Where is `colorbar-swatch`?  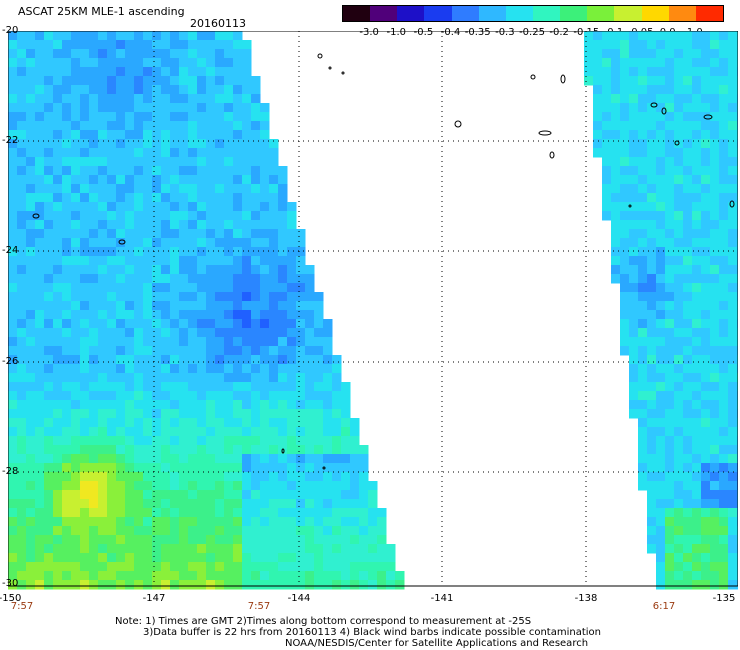
colorbar-swatch is located at coordinates (357, 13).